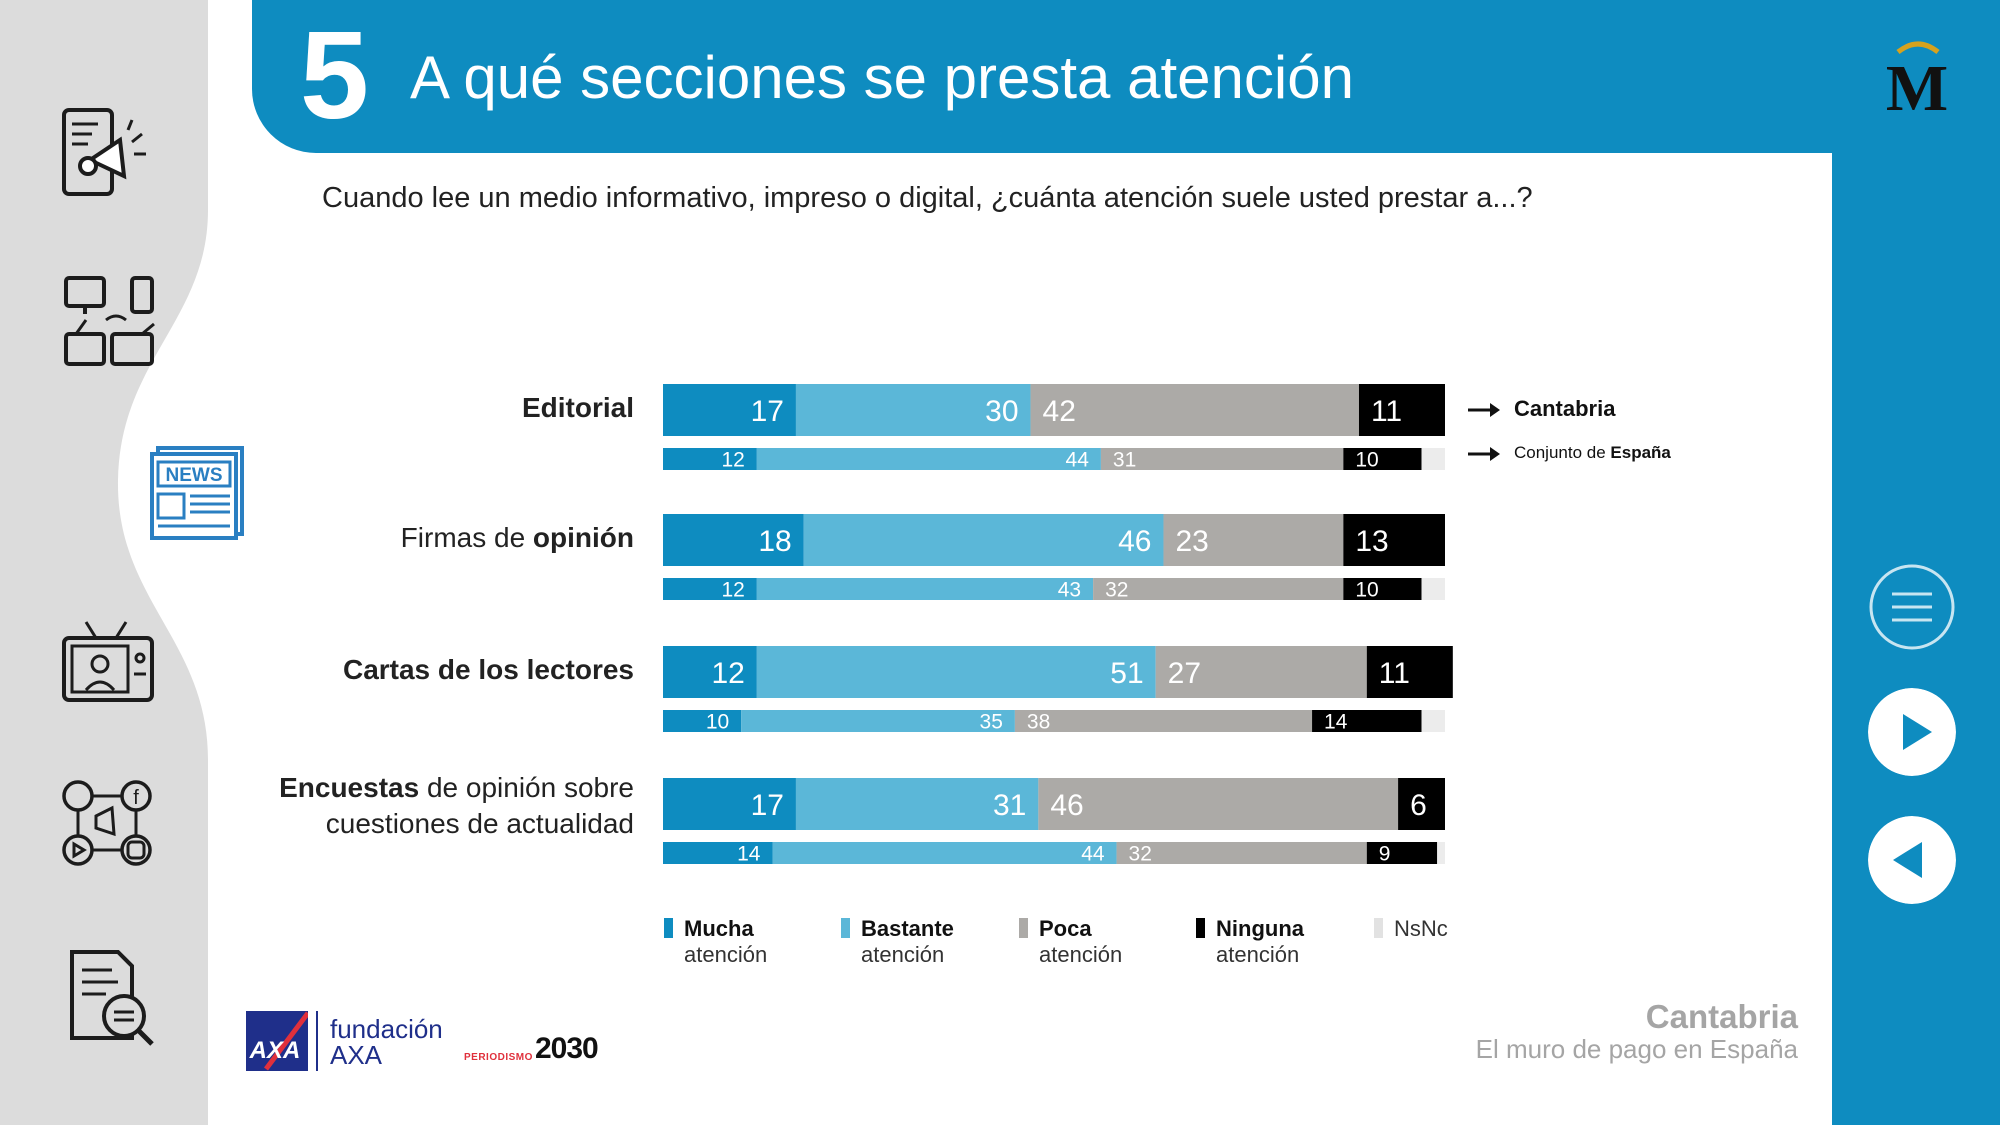 Image resolution: width=2000 pixels, height=1125 pixels. What do you see at coordinates (749, 854) in the screenshot?
I see `data-label-espana-3-0: 14` at bounding box center [749, 854].